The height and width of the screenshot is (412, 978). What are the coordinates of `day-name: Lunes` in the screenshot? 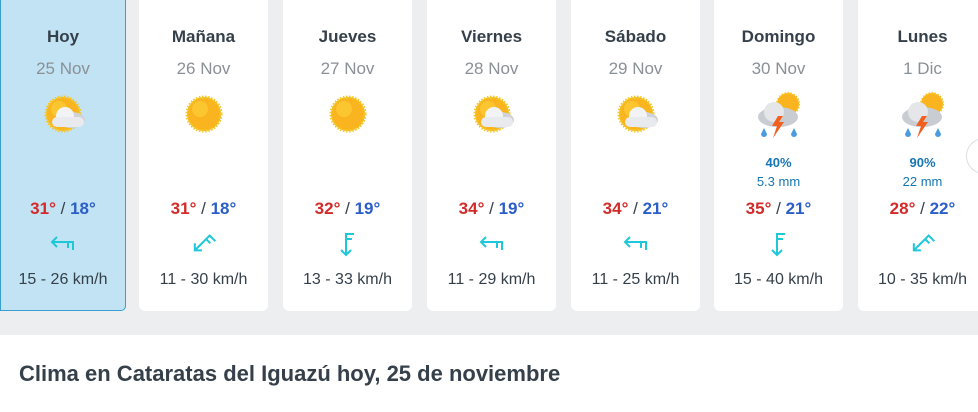 It's located at (922, 36).